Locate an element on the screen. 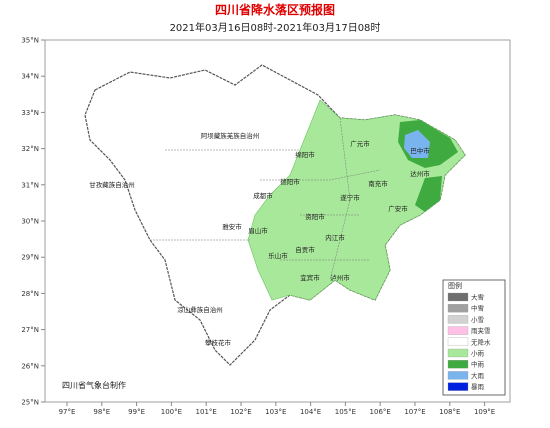 The width and height of the screenshot is (550, 428). lat-label: 33°N is located at coordinates (30, 113).